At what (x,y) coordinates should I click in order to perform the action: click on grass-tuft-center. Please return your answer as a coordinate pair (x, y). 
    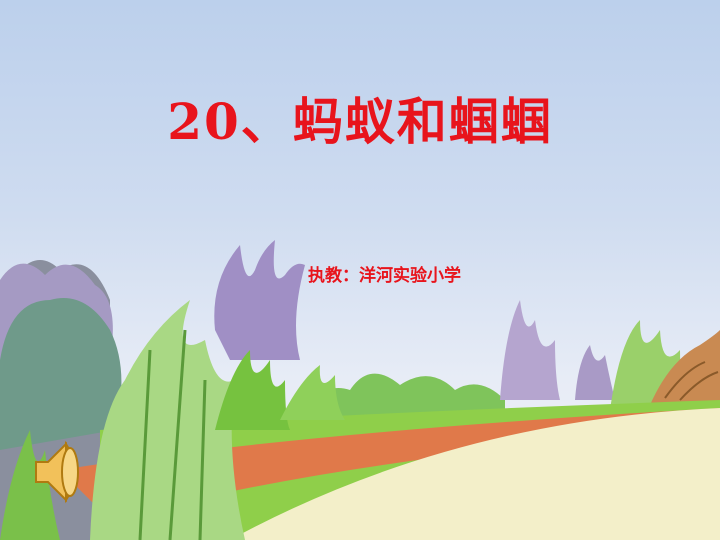
    Looking at the image, I should click on (252, 390).